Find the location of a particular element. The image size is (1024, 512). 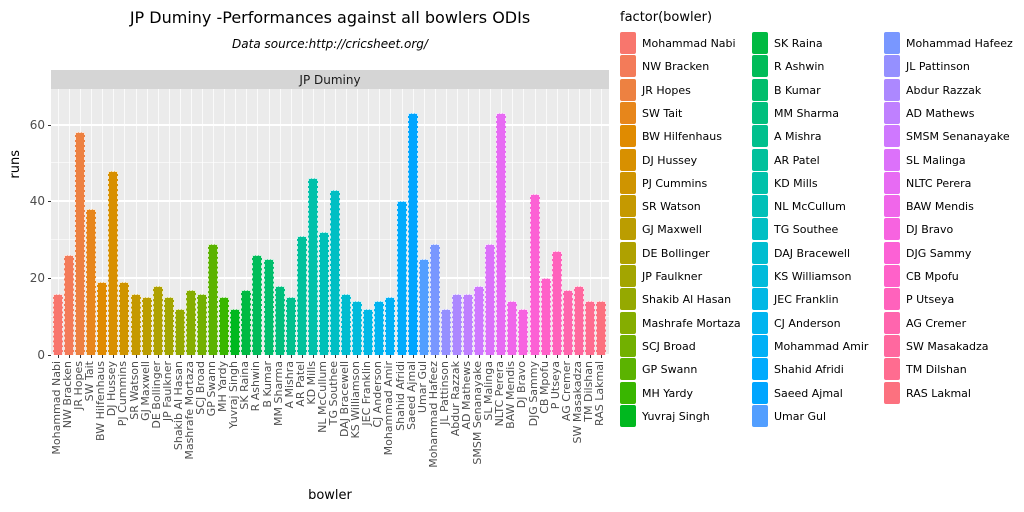

legend-label: MH Yardy is located at coordinates (668, 393).